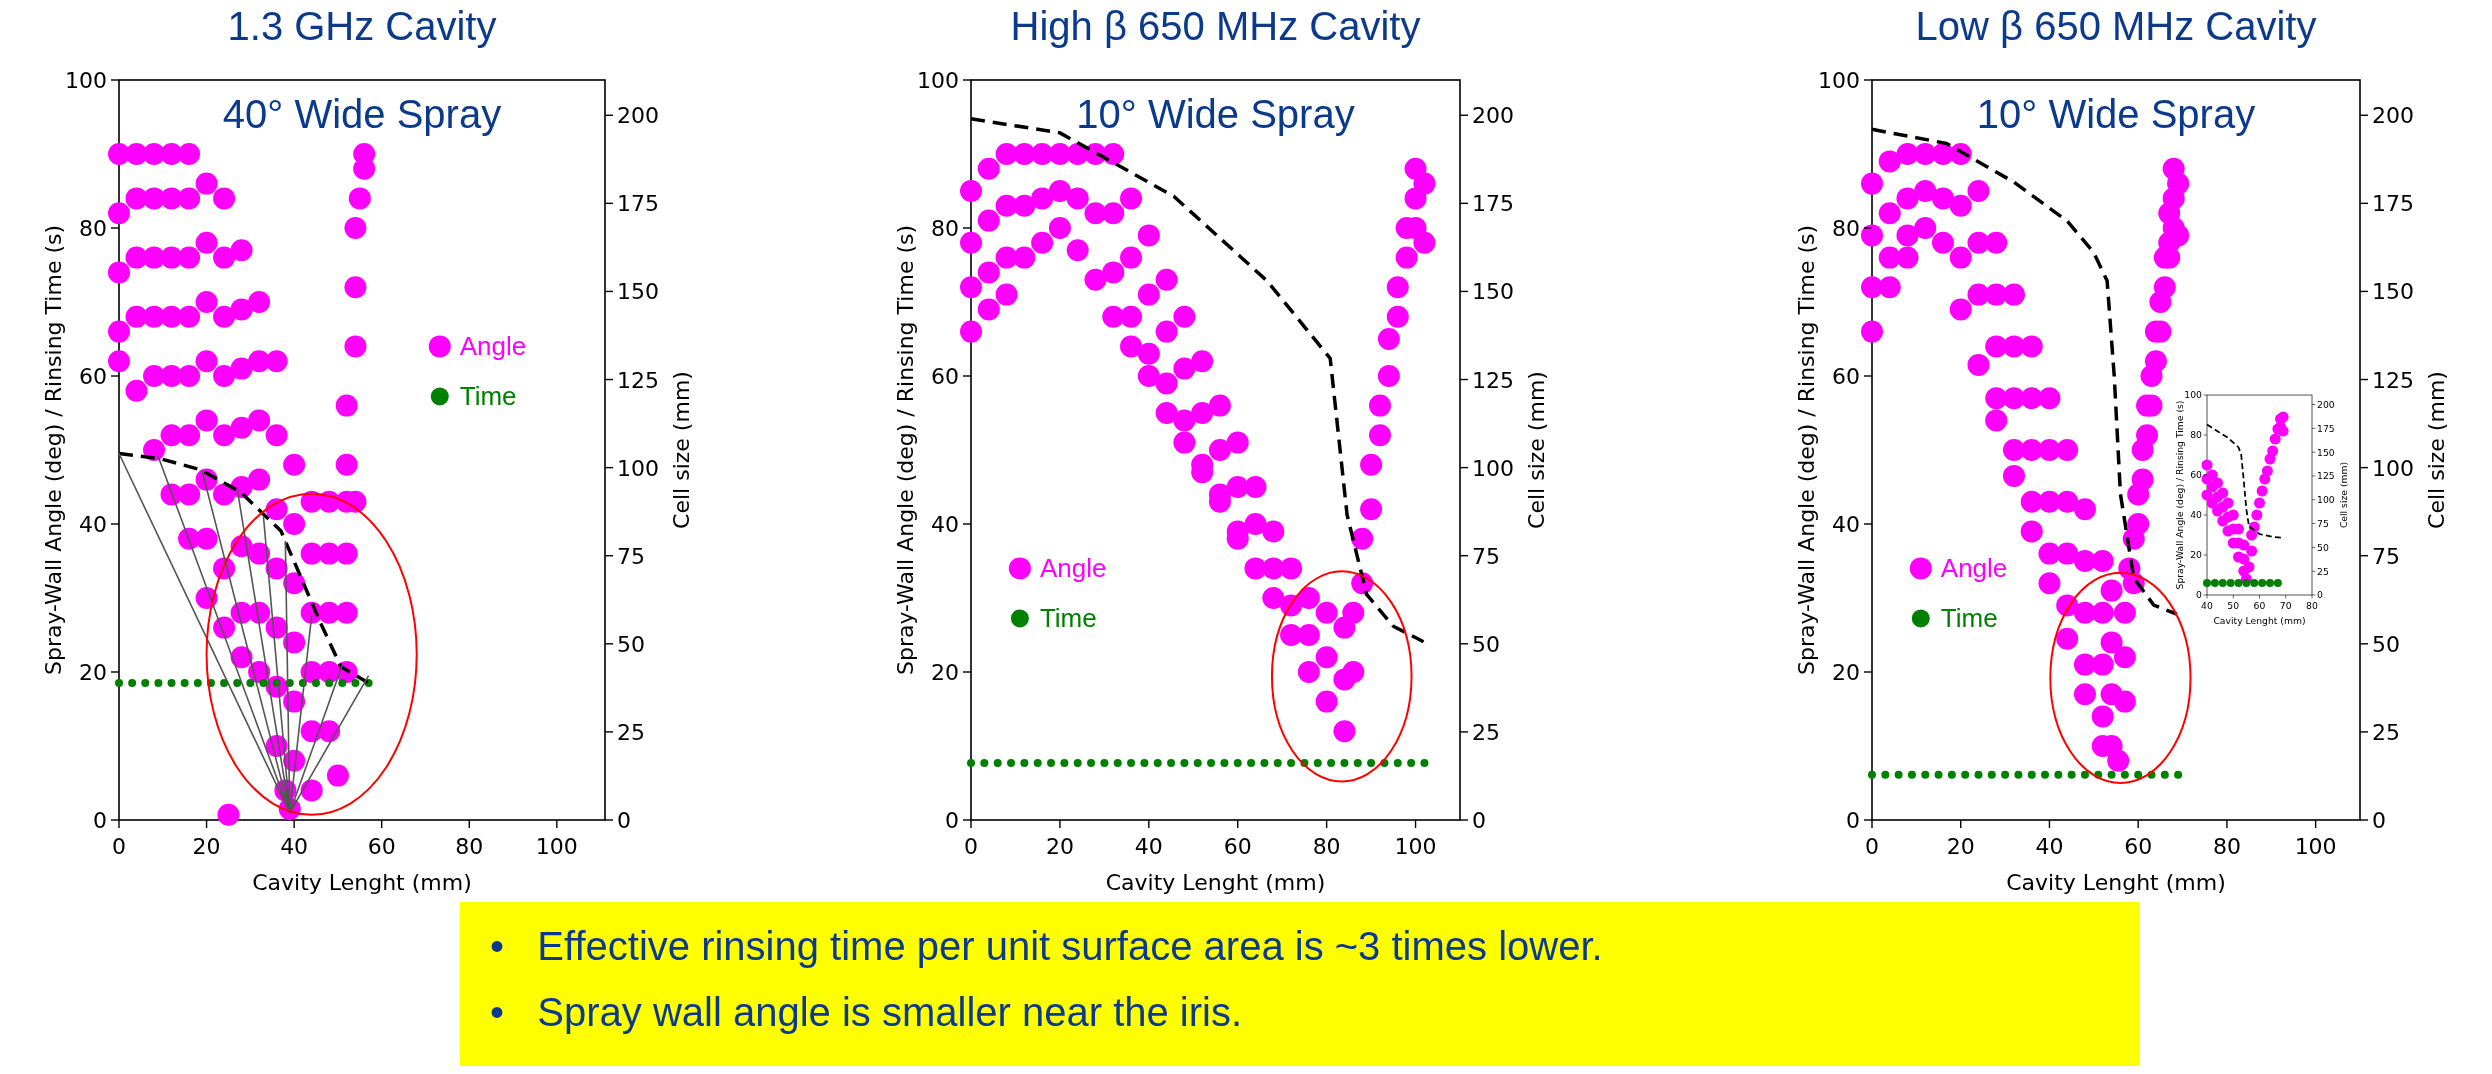  Describe the element at coordinates (2285, 606) in the screenshot. I see `x-tick-label: 70` at that location.